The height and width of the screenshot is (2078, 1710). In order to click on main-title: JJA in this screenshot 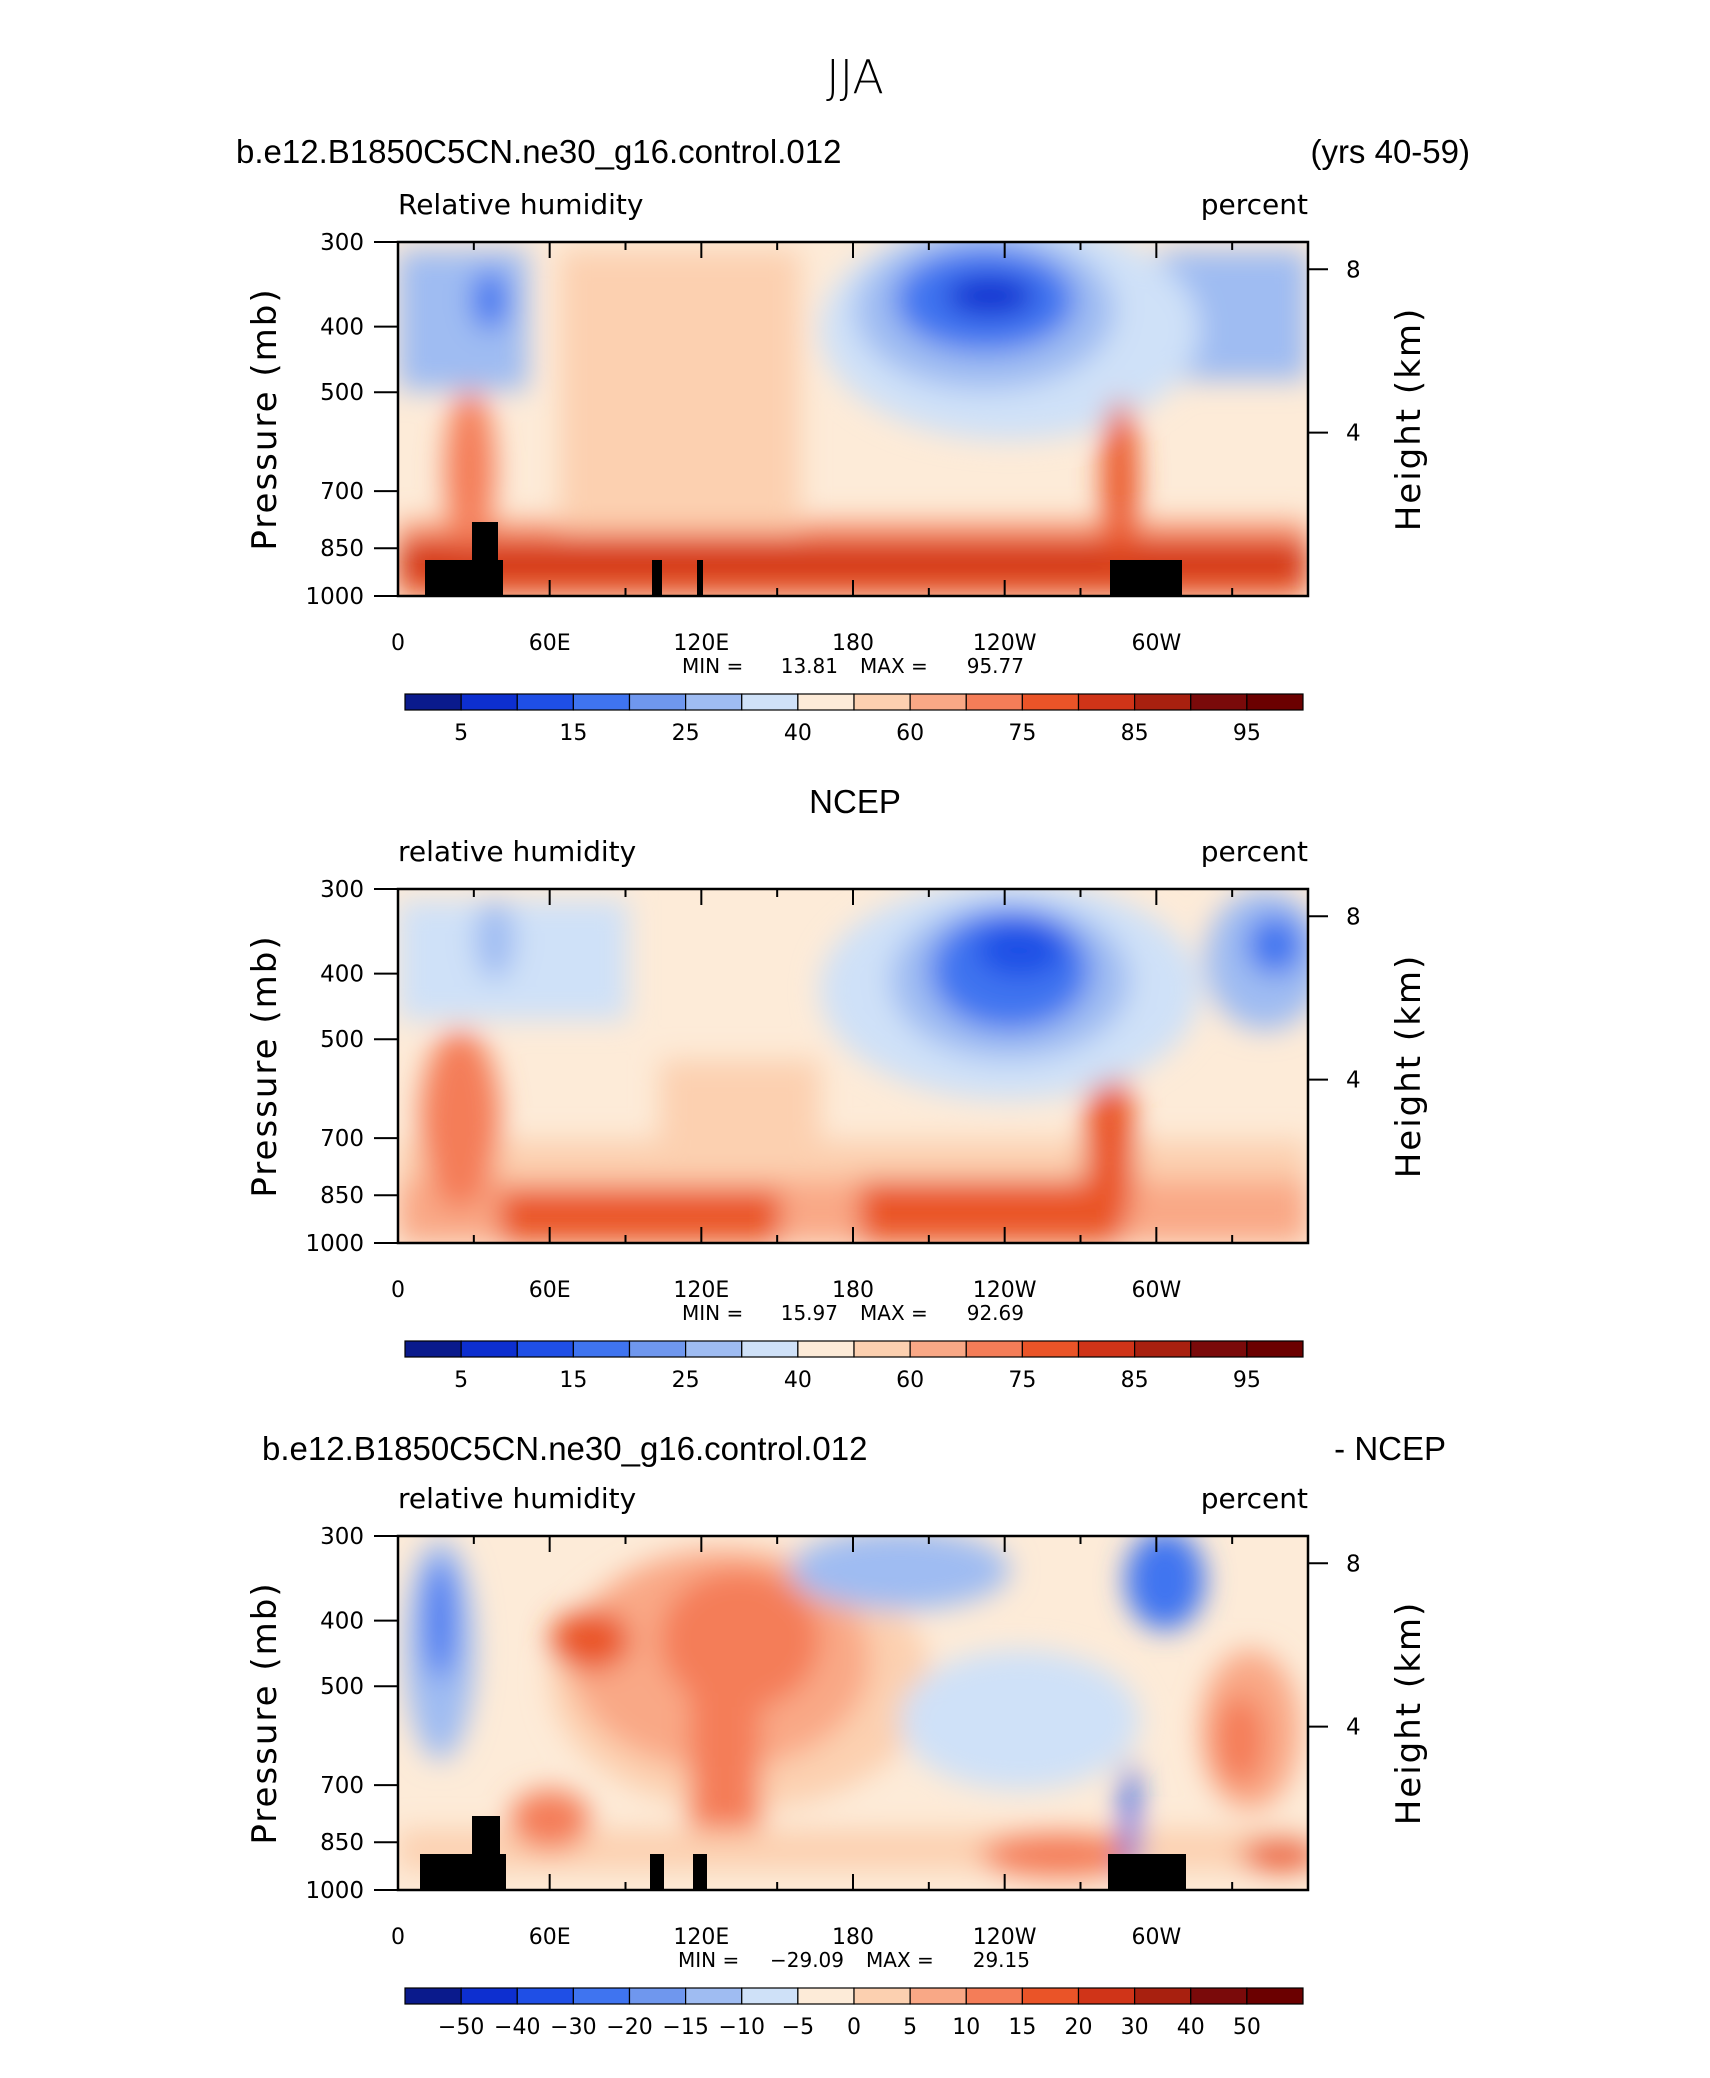, I will do `click(855, 77)`.